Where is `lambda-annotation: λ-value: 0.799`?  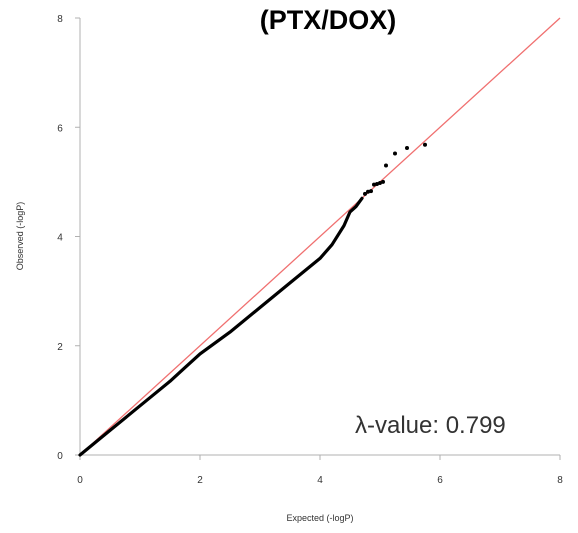
lambda-annotation: λ-value: 0.799 is located at coordinates (430, 425).